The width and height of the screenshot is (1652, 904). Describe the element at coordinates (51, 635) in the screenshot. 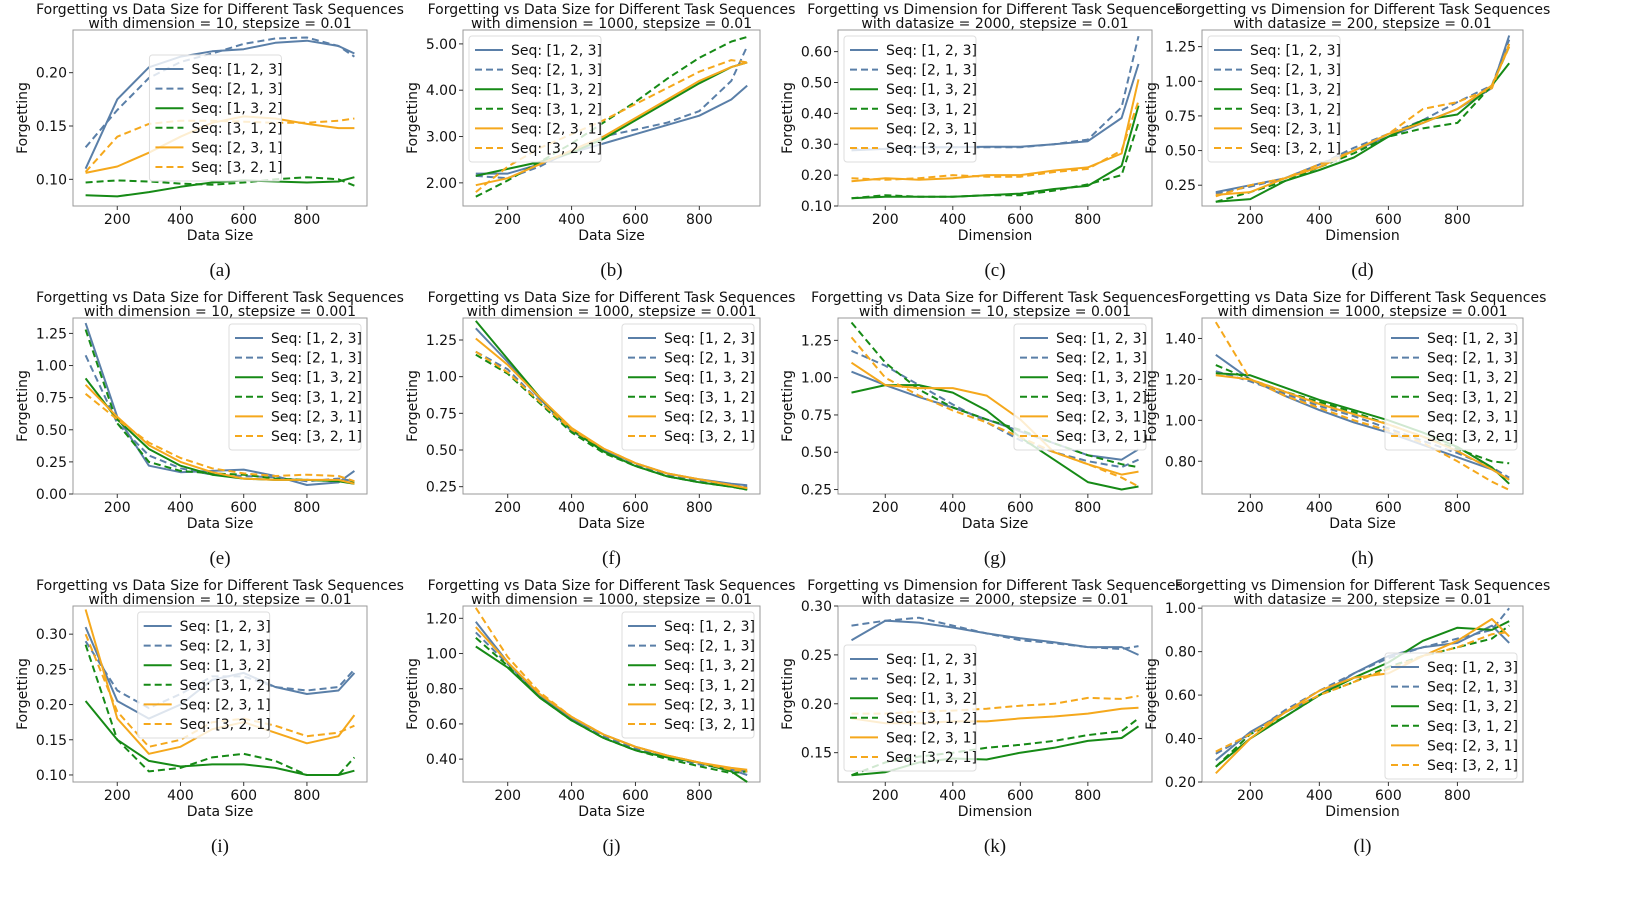

I see `y-tick-label: 0.30` at that location.